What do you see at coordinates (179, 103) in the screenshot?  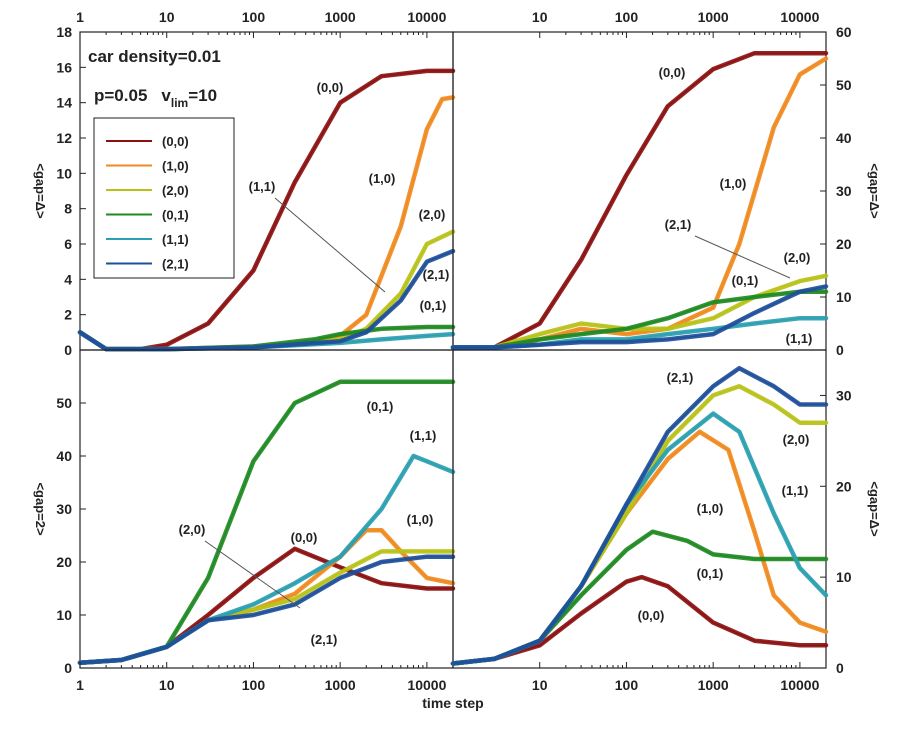 I see `note-v-sub: lim` at bounding box center [179, 103].